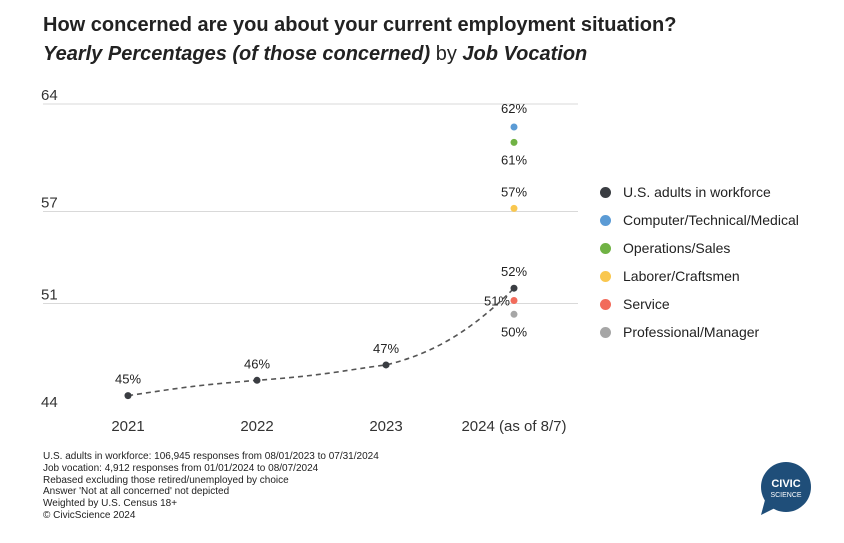  What do you see at coordinates (237, 54) in the screenshot?
I see `subtitle-part1: Yearly Percentages (of those concerned)` at bounding box center [237, 54].